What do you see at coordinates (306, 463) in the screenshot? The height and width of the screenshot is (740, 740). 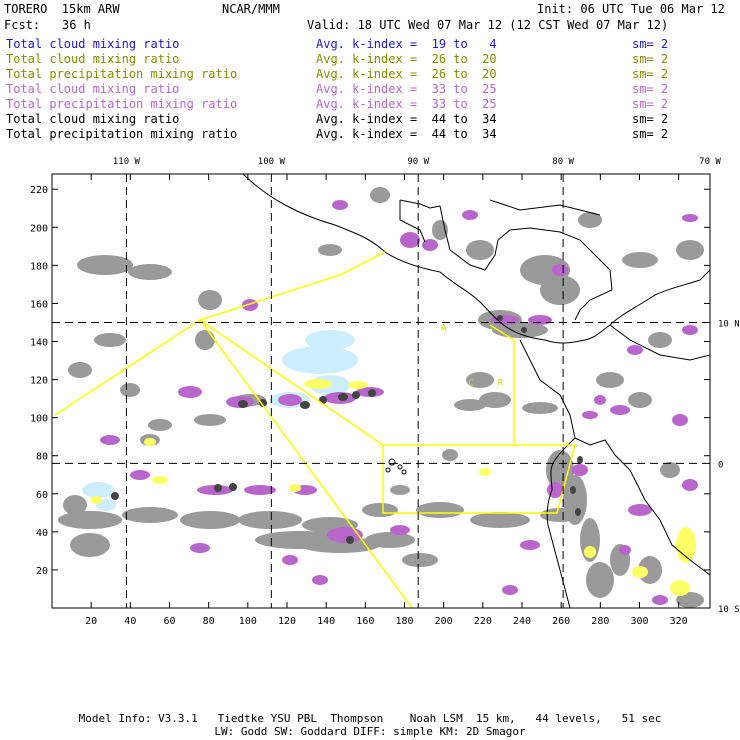 I see `region-boundary-diagonal` at bounding box center [306, 463].